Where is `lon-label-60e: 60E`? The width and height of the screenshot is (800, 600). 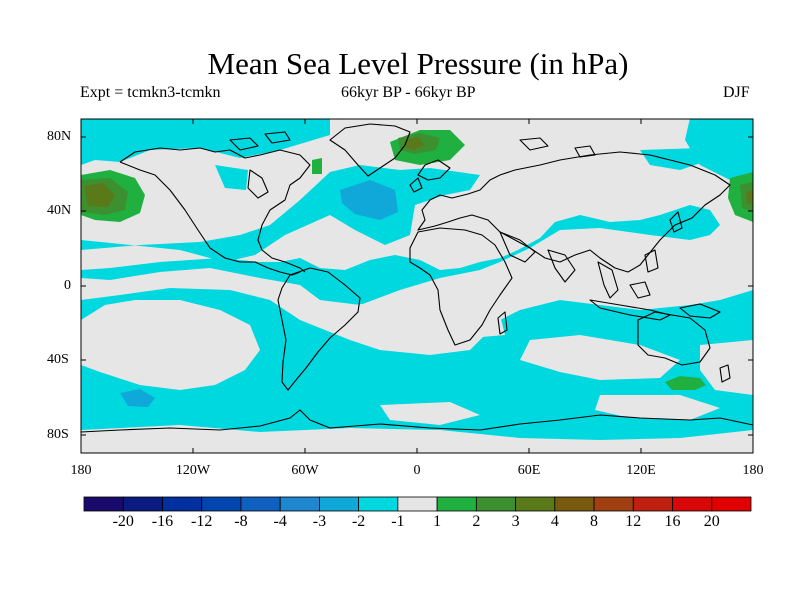
lon-label-60e: 60E is located at coordinates (529, 470).